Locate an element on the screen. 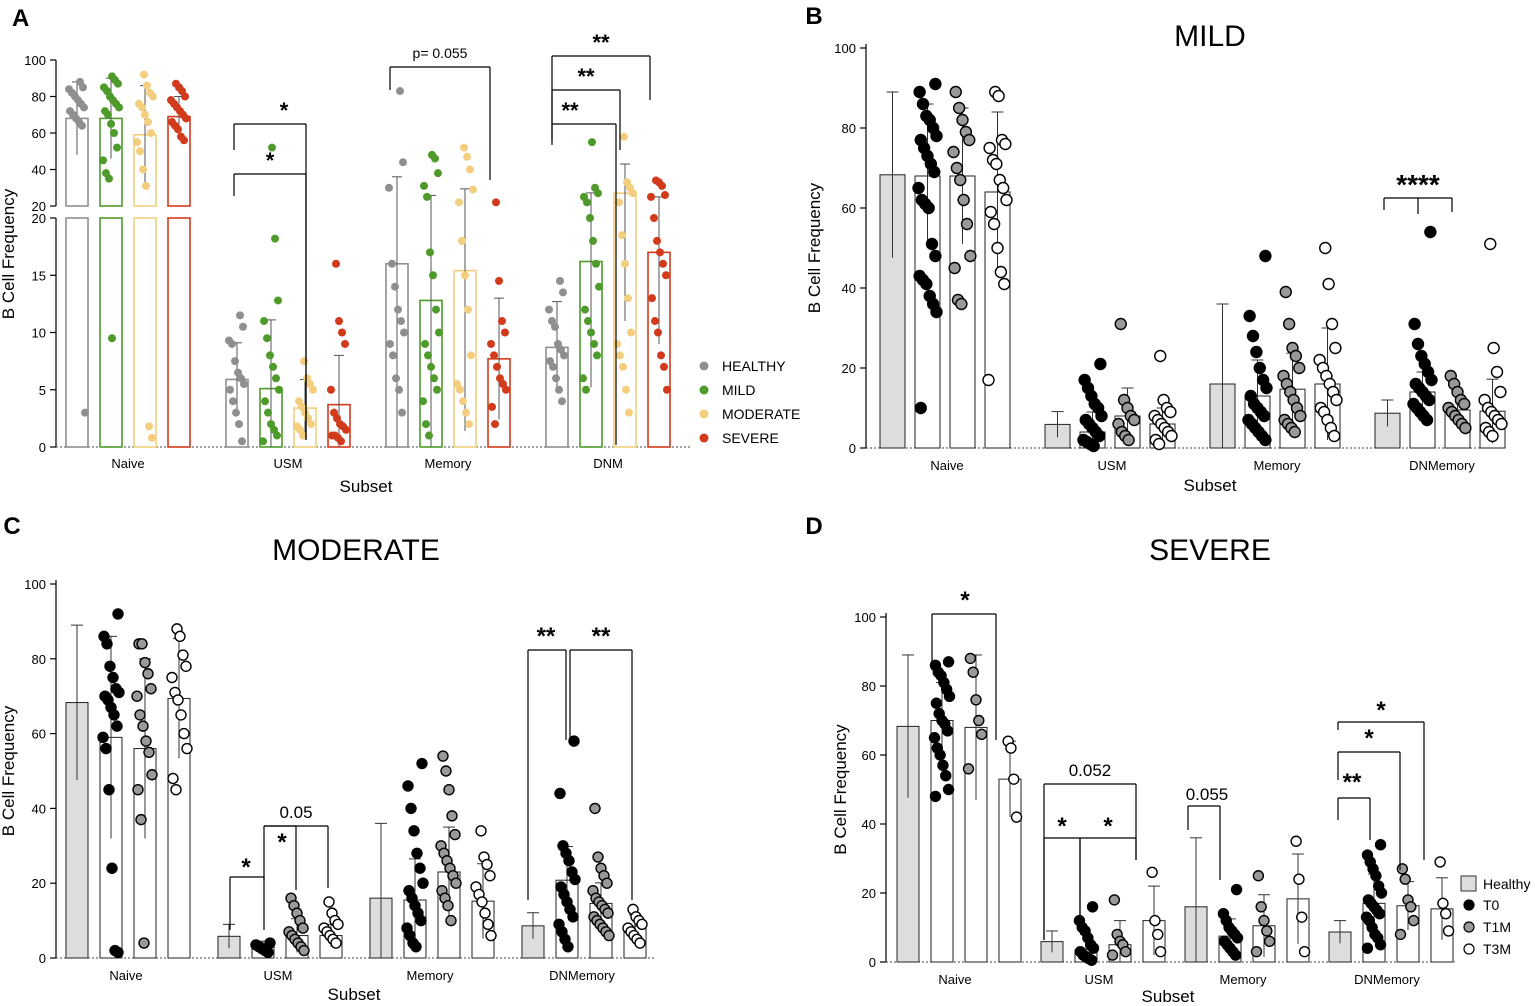  legend-marker-moderate is located at coordinates (704, 414).